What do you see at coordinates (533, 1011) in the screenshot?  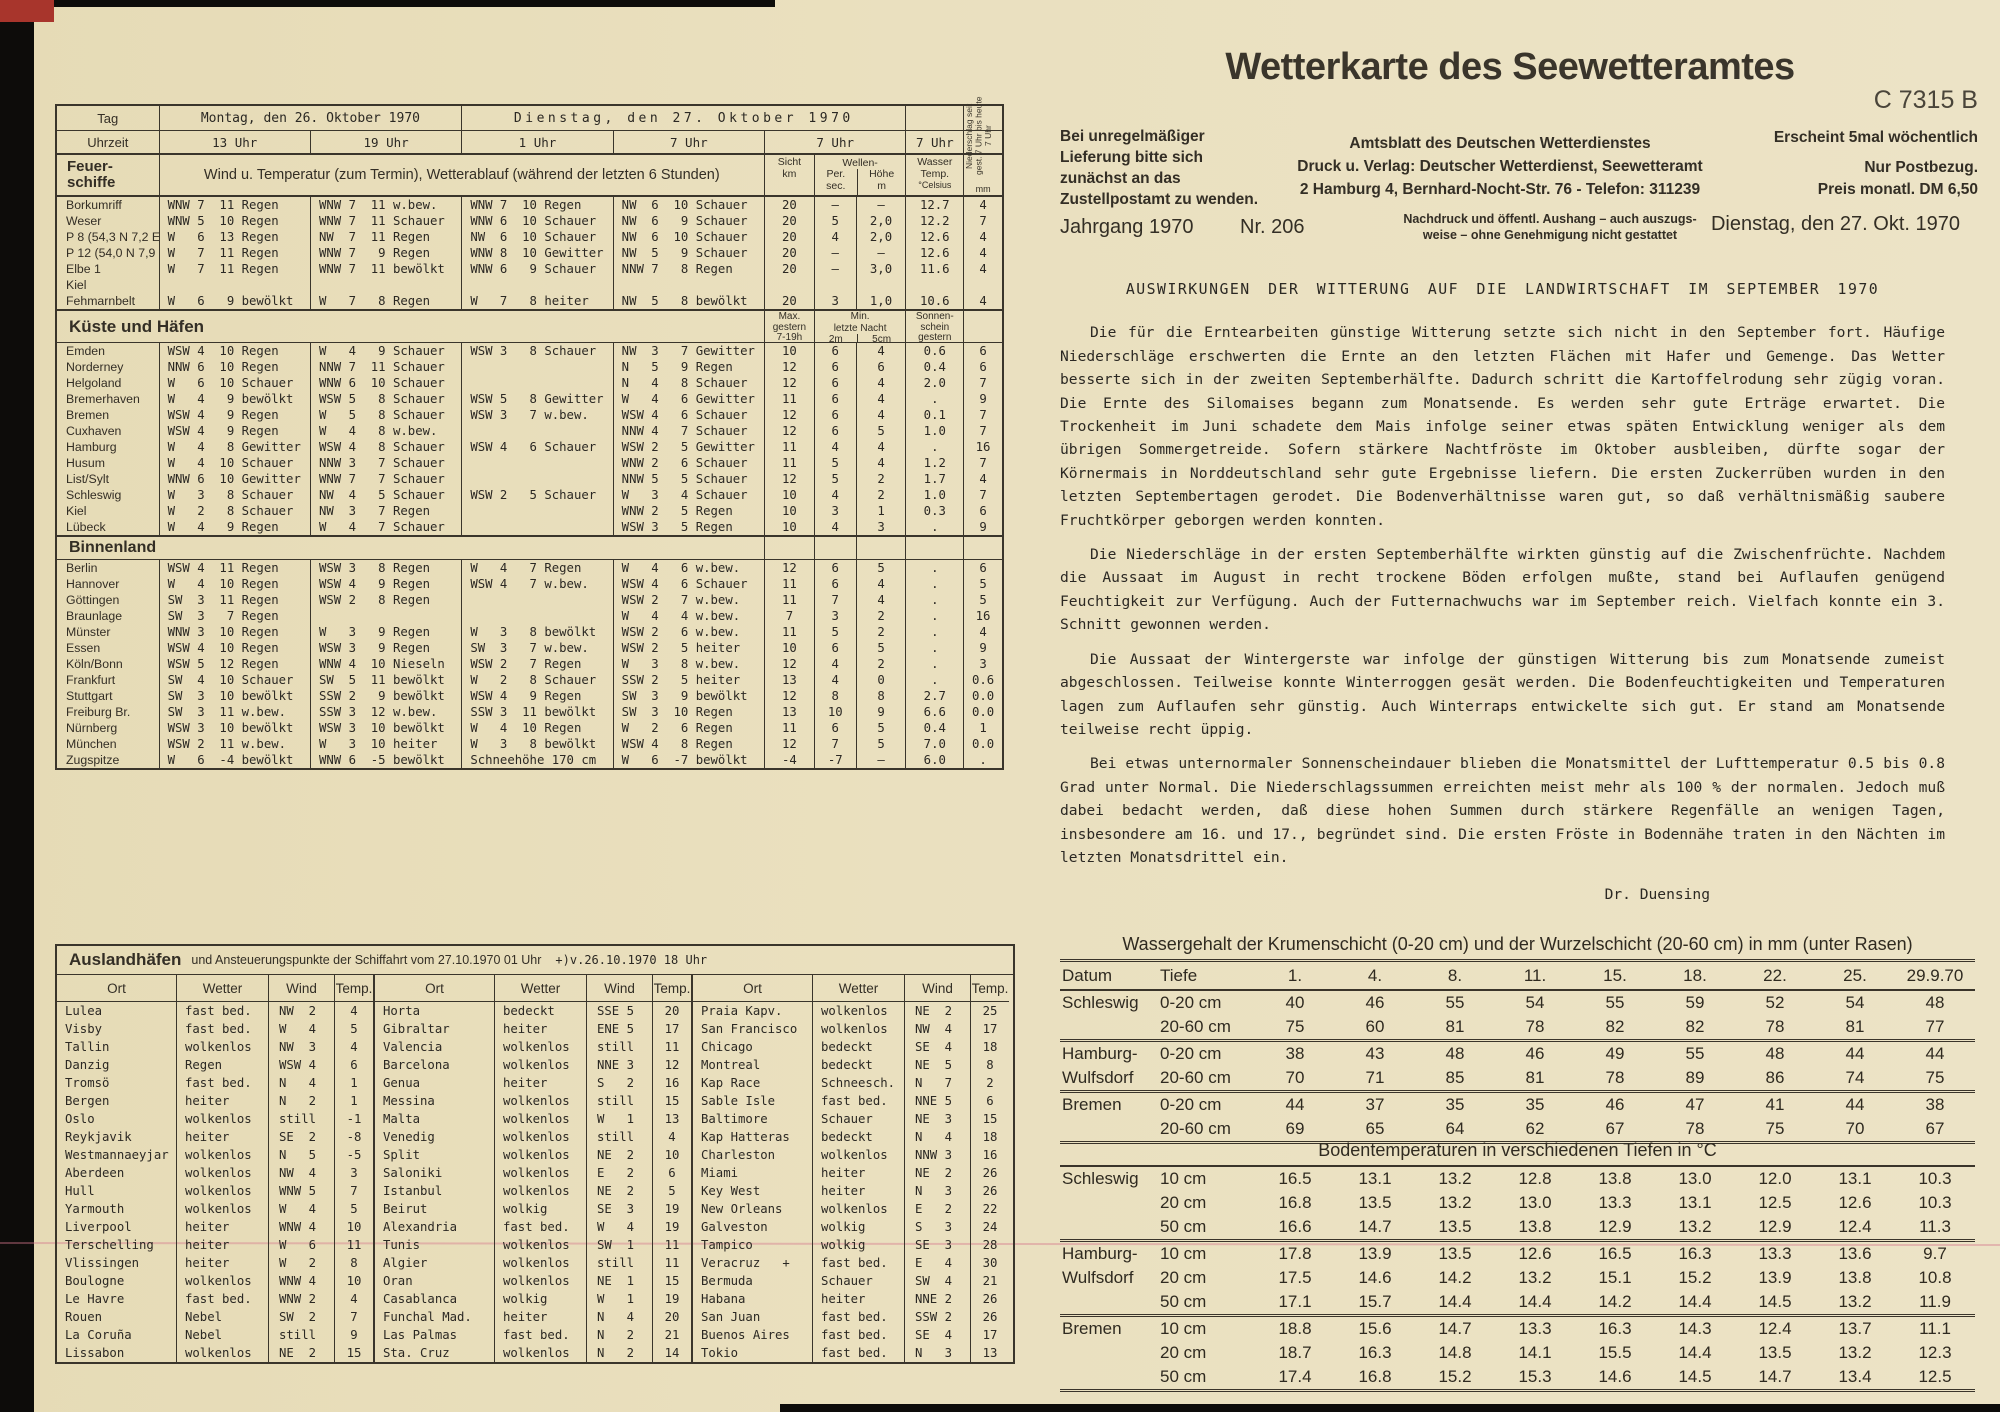 I see `port-row: Horta bedeckt SSE 5 20` at bounding box center [533, 1011].